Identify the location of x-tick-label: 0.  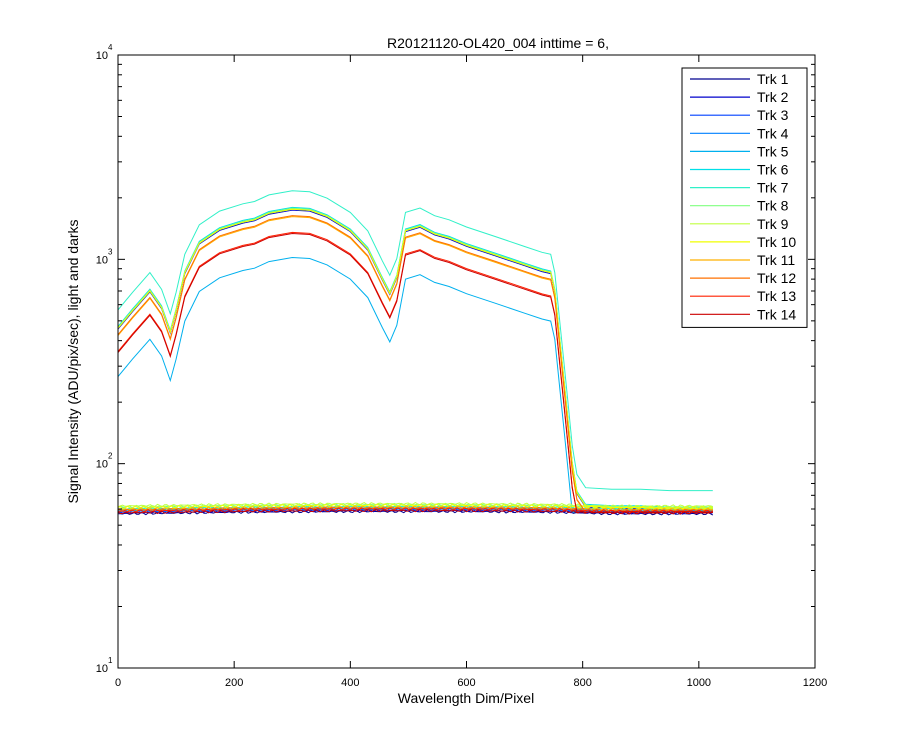
(118, 683).